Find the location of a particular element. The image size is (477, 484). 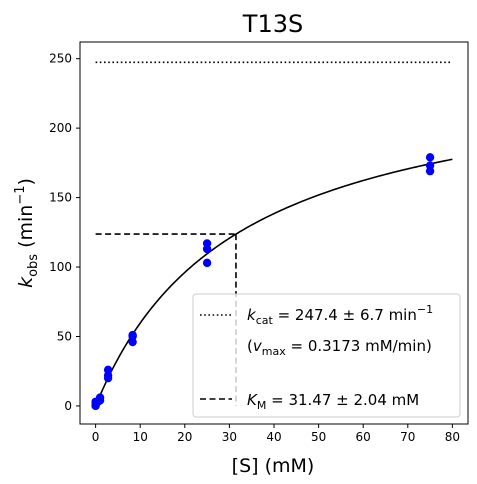

x-tick-label: 50 is located at coordinates (318, 437).